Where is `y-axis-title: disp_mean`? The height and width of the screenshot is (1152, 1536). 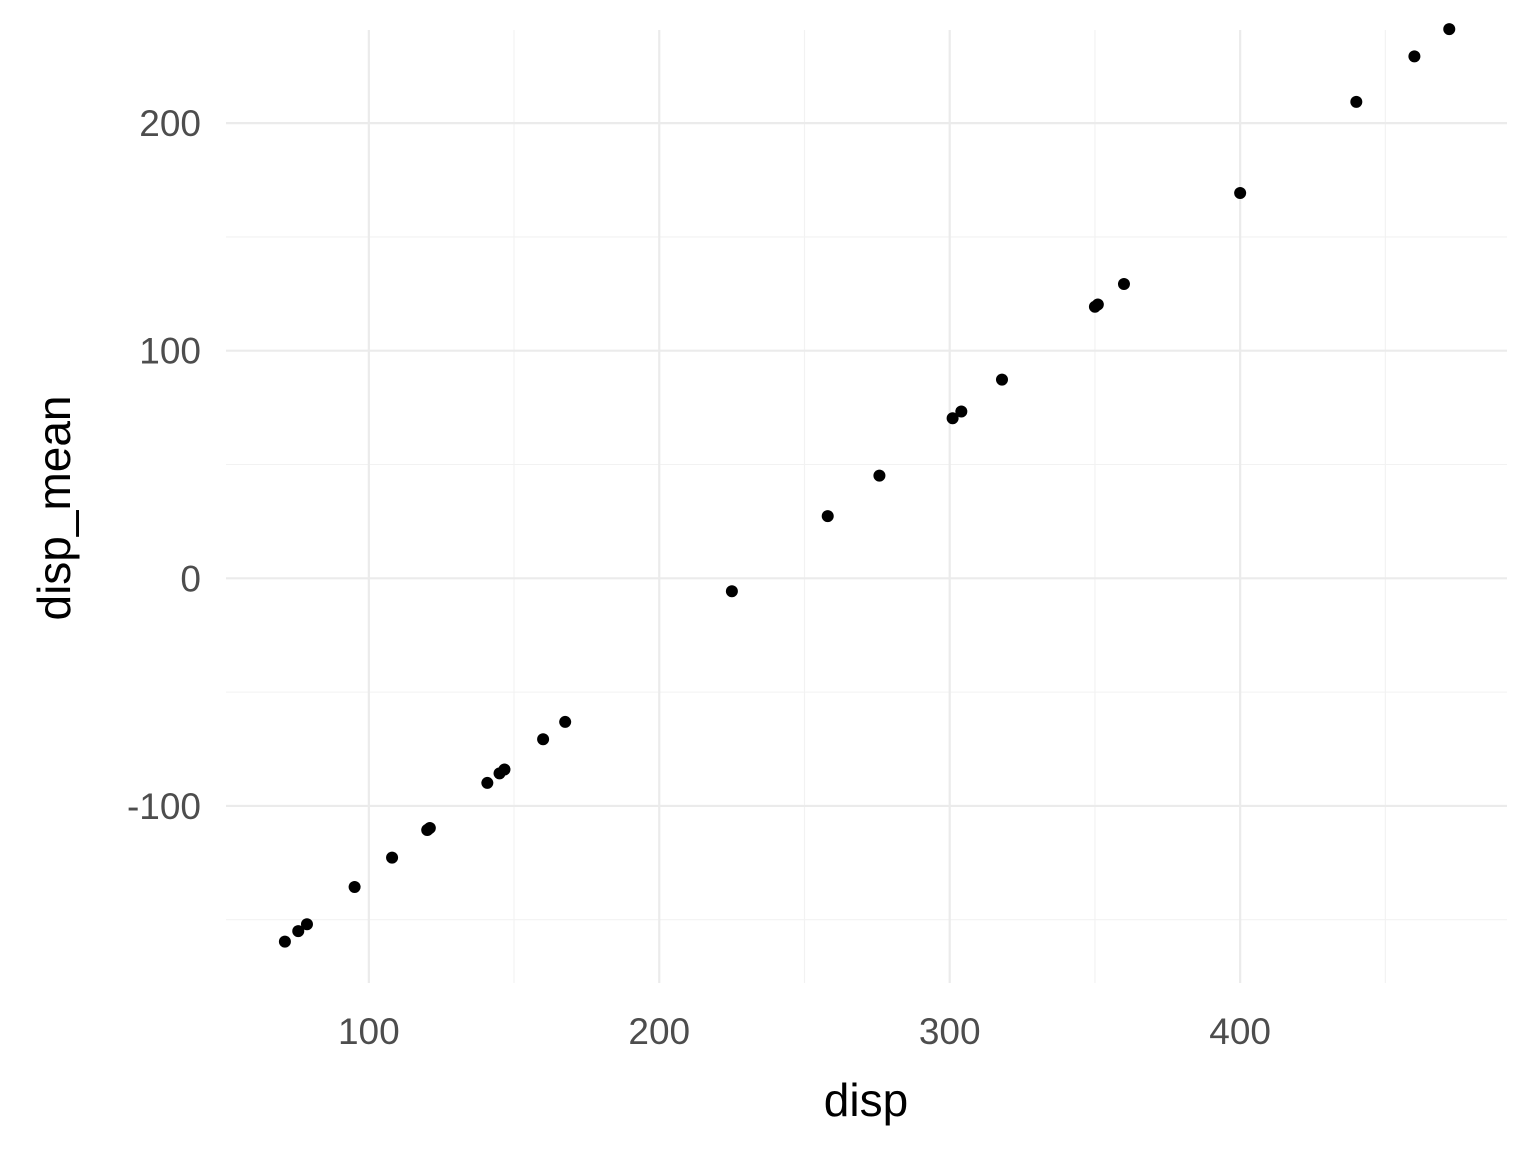 y-axis-title: disp_mean is located at coordinates (54, 507).